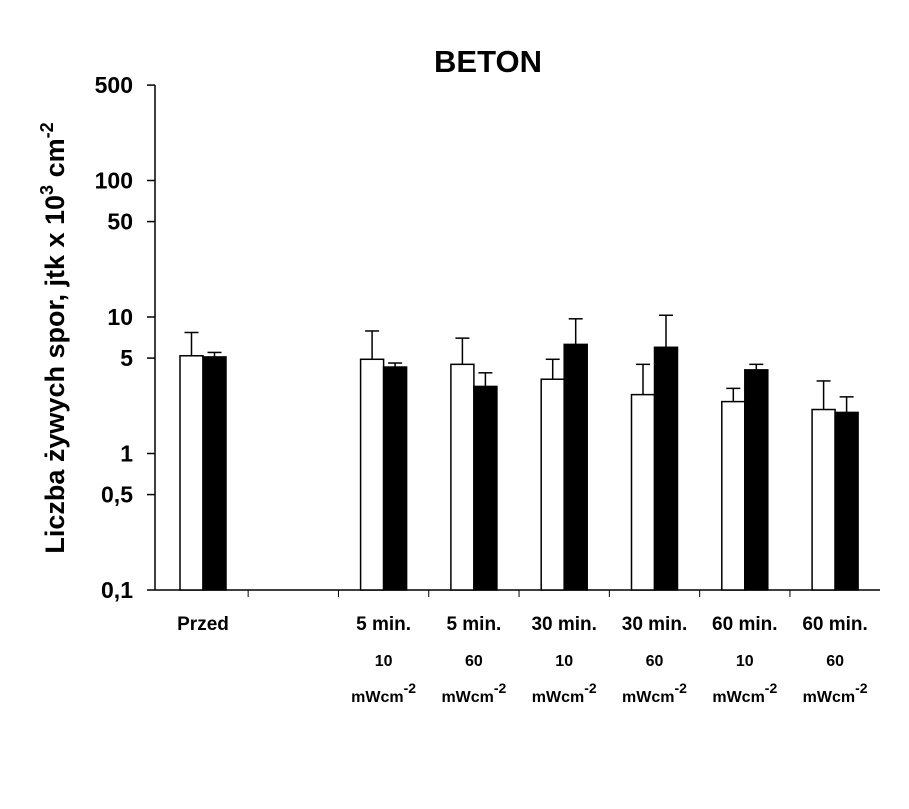  What do you see at coordinates (126, 358) in the screenshot?
I see `y-tick-label: 5` at bounding box center [126, 358].